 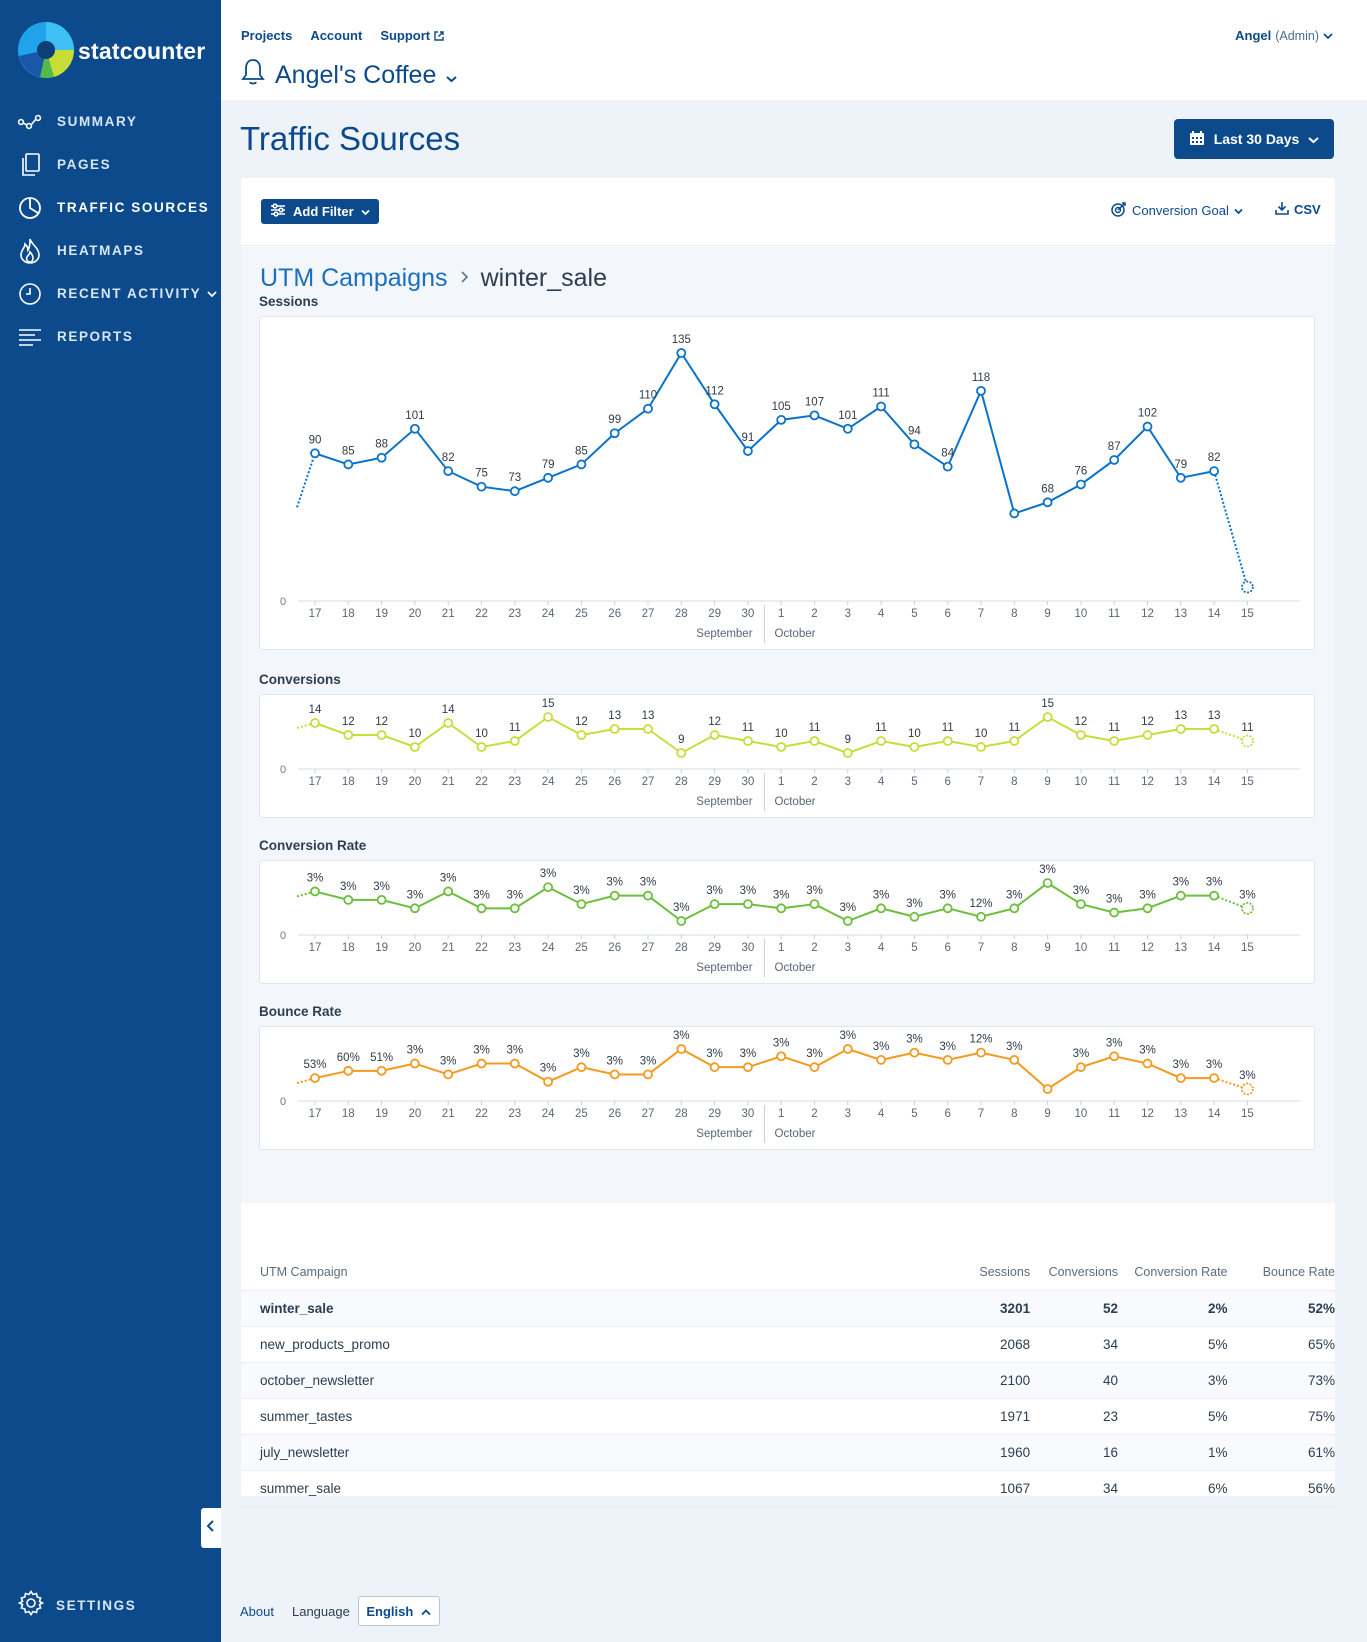 What do you see at coordinates (336, 35) in the screenshot?
I see `account-link: Account` at bounding box center [336, 35].